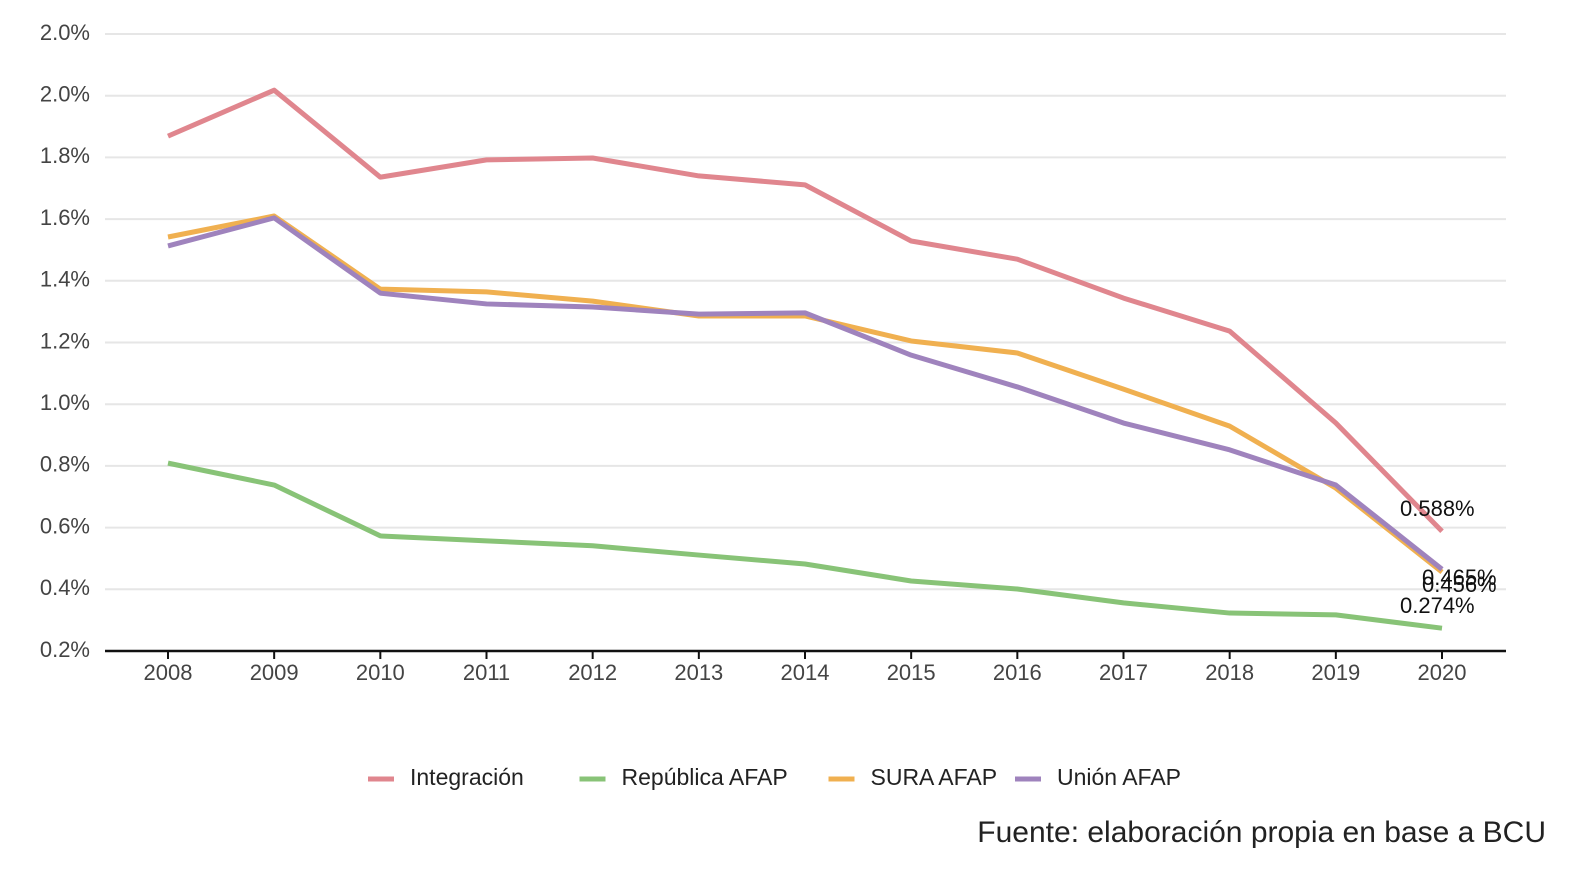  Describe the element at coordinates (805, 672) in the screenshot. I see `x-tick-label: 2014` at that location.